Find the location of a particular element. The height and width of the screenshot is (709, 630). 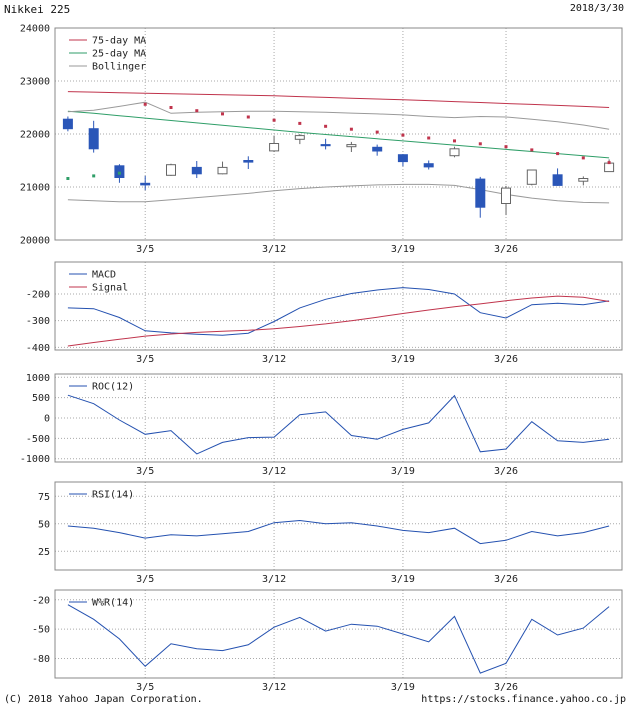

copyright-text: (C) 2018 Yahoo Japan Corporation. is located at coordinates (103, 699).